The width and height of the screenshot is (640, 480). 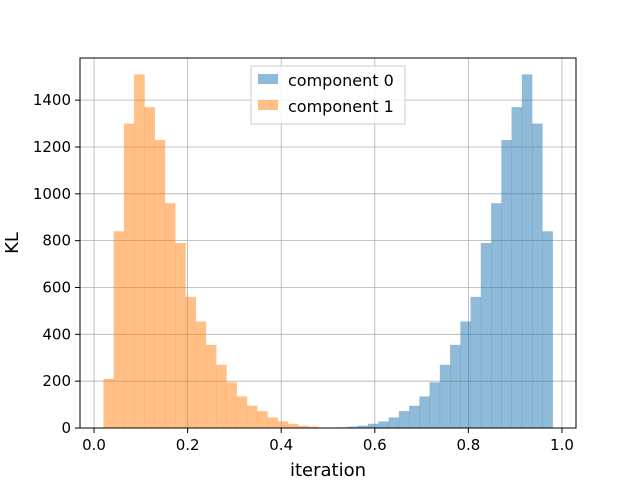 I want to click on y-axis-label: KL, so click(x=12, y=243).